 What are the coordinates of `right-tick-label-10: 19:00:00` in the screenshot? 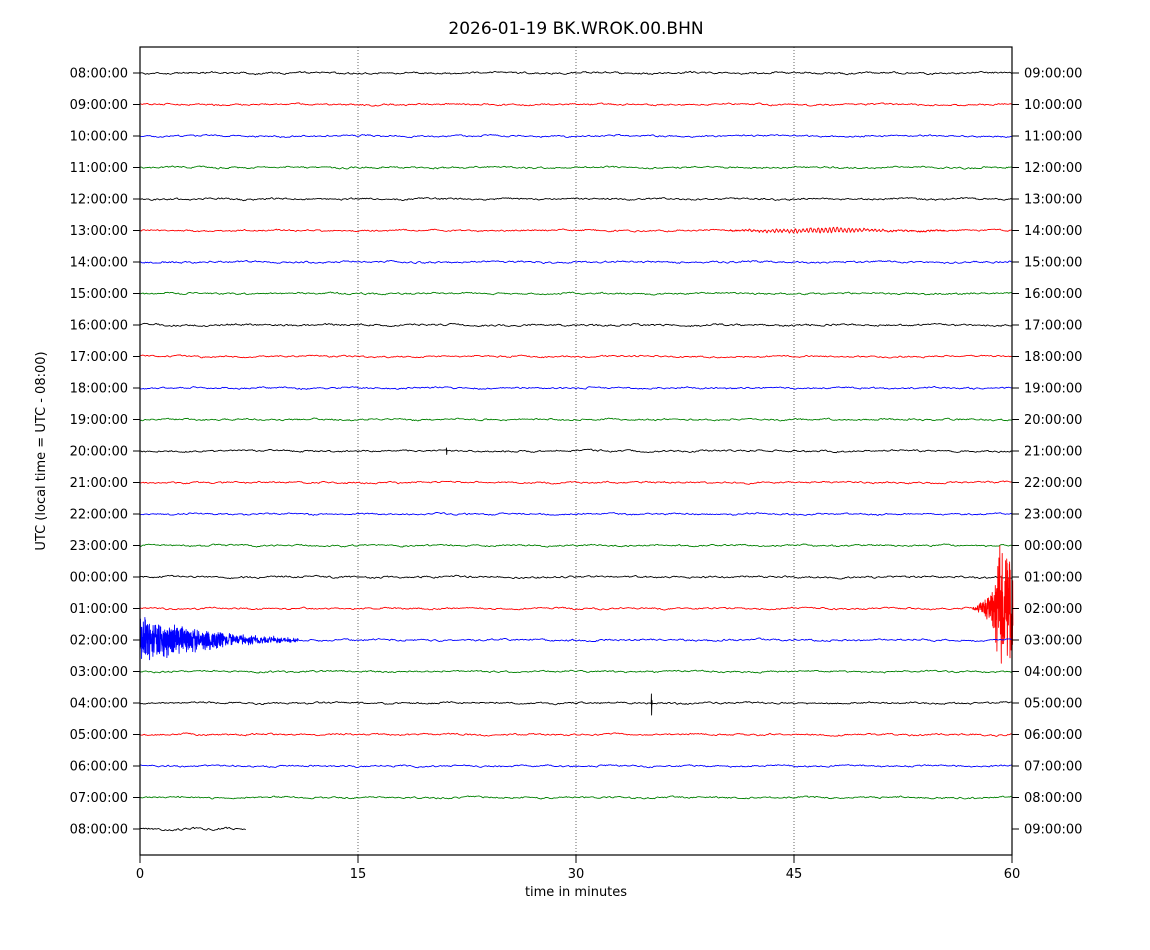 It's located at (1053, 389).